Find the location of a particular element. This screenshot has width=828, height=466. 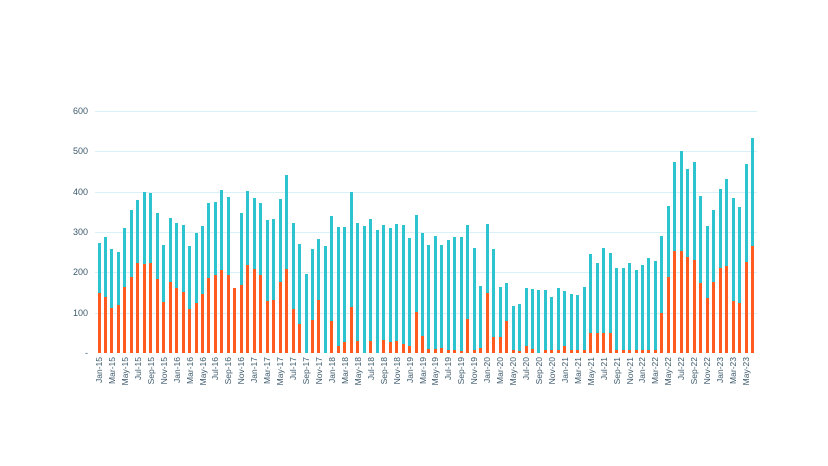

x-tick-label: Nov-20 is located at coordinates (551, 371).